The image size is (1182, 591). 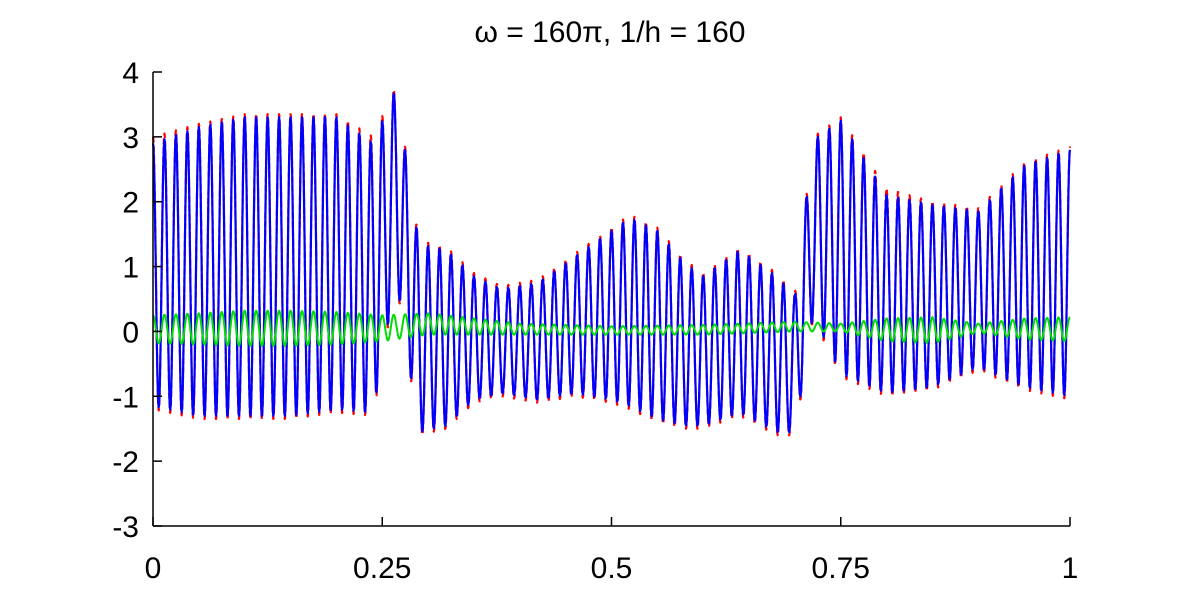 I want to click on y-tick-label: -1, so click(x=125, y=397).